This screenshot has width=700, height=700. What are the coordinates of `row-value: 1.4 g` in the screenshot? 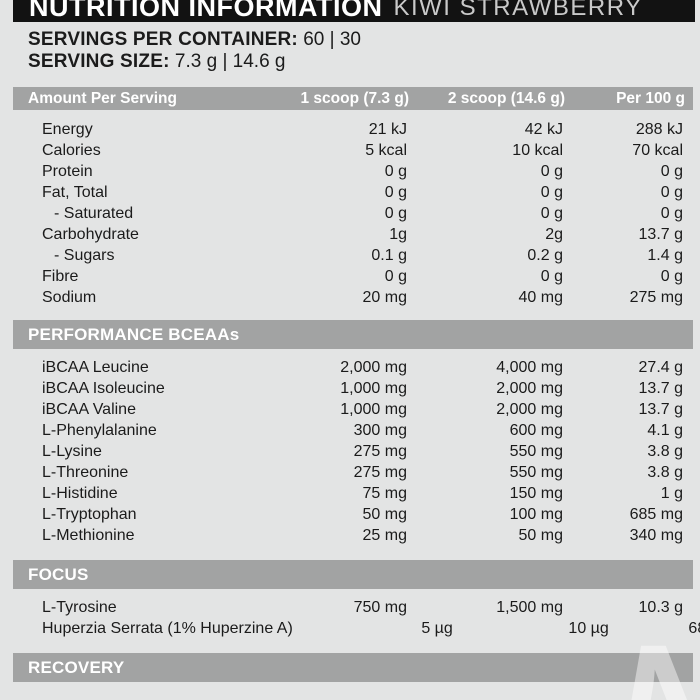 It's located at (665, 255).